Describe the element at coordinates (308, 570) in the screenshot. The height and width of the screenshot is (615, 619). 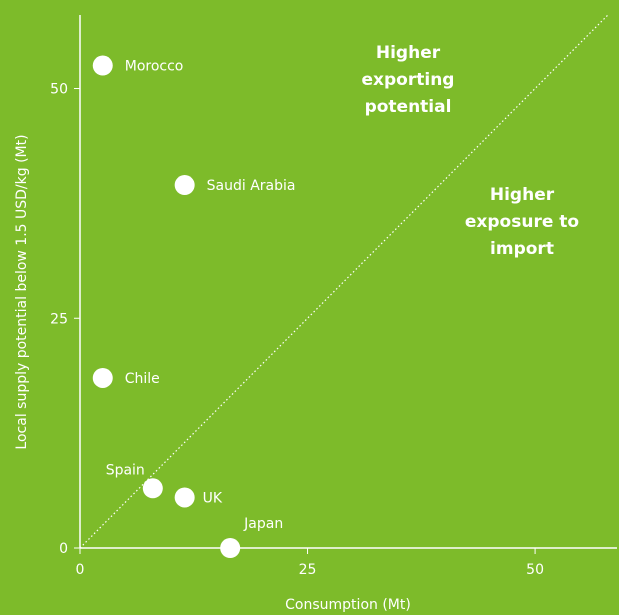
I see `x-tick-label: 25` at that location.